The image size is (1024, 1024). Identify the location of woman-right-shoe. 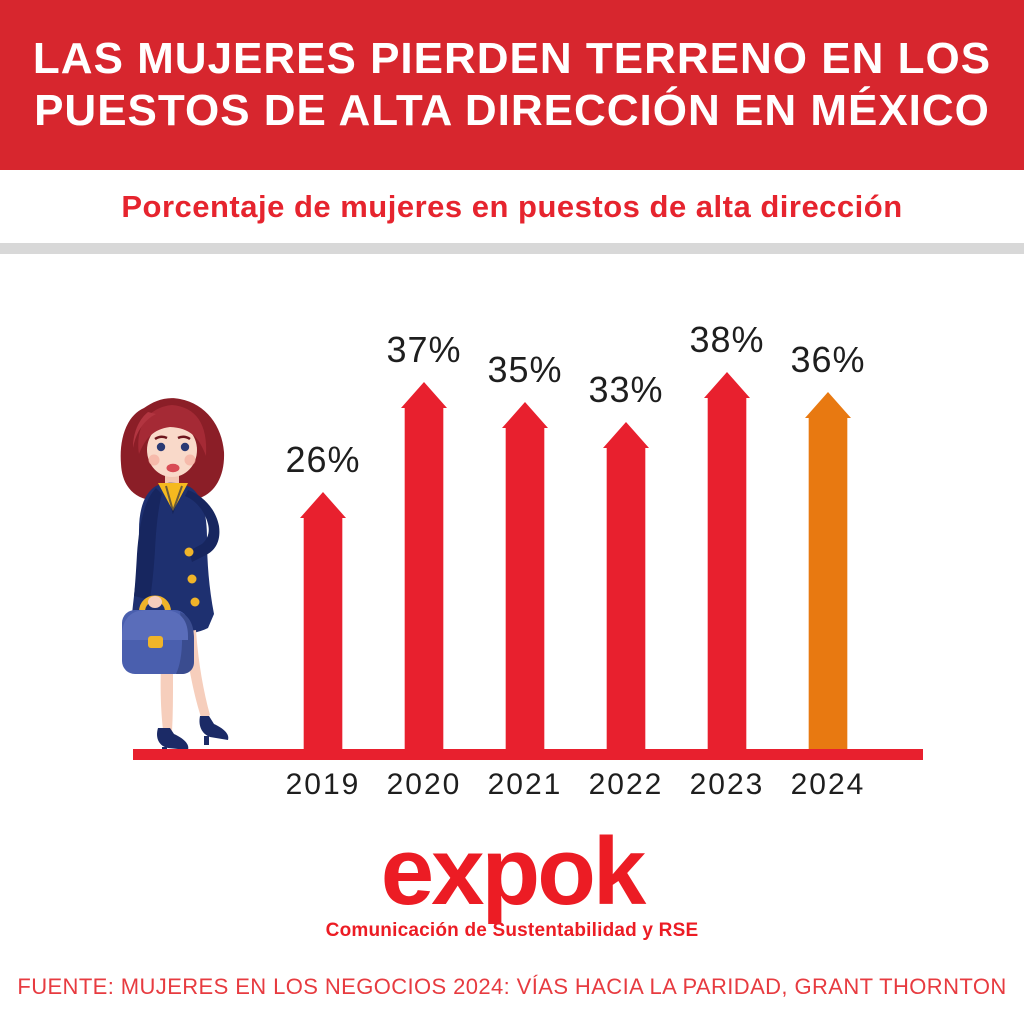
(214, 730).